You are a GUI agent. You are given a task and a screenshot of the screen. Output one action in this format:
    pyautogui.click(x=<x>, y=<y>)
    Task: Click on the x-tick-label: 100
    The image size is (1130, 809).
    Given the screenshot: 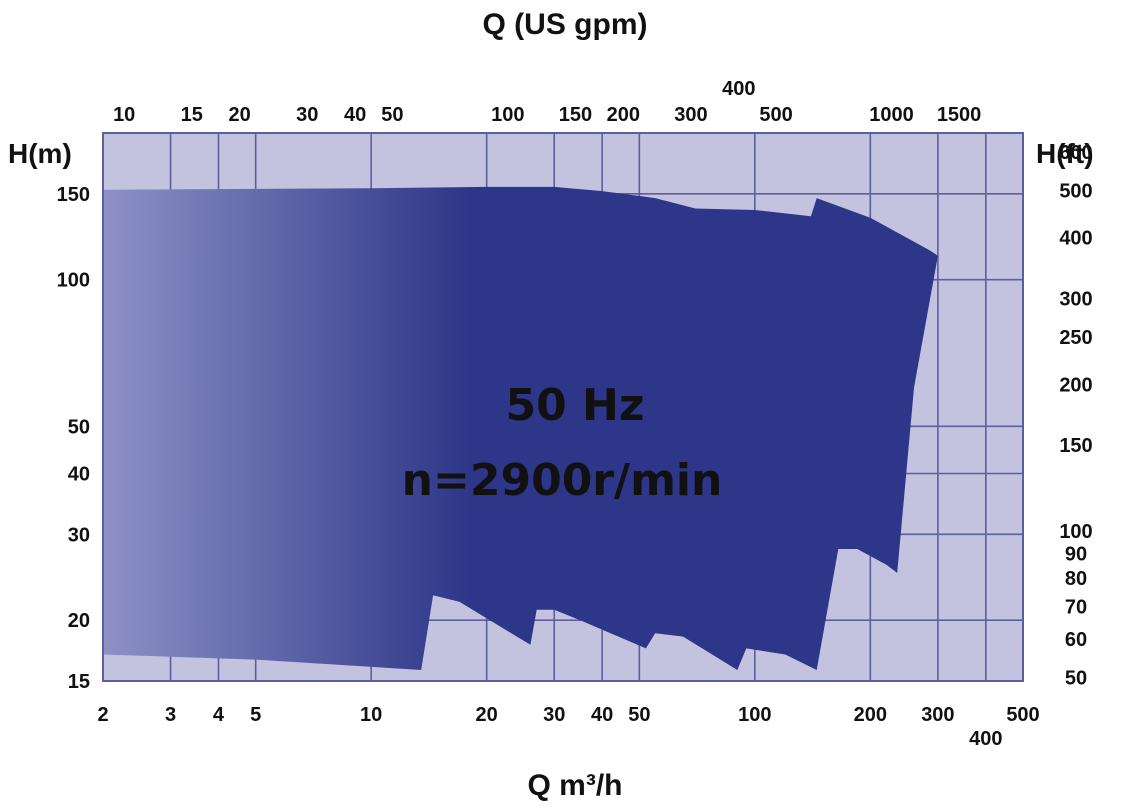 What is the action you would take?
    pyautogui.click(x=754, y=715)
    